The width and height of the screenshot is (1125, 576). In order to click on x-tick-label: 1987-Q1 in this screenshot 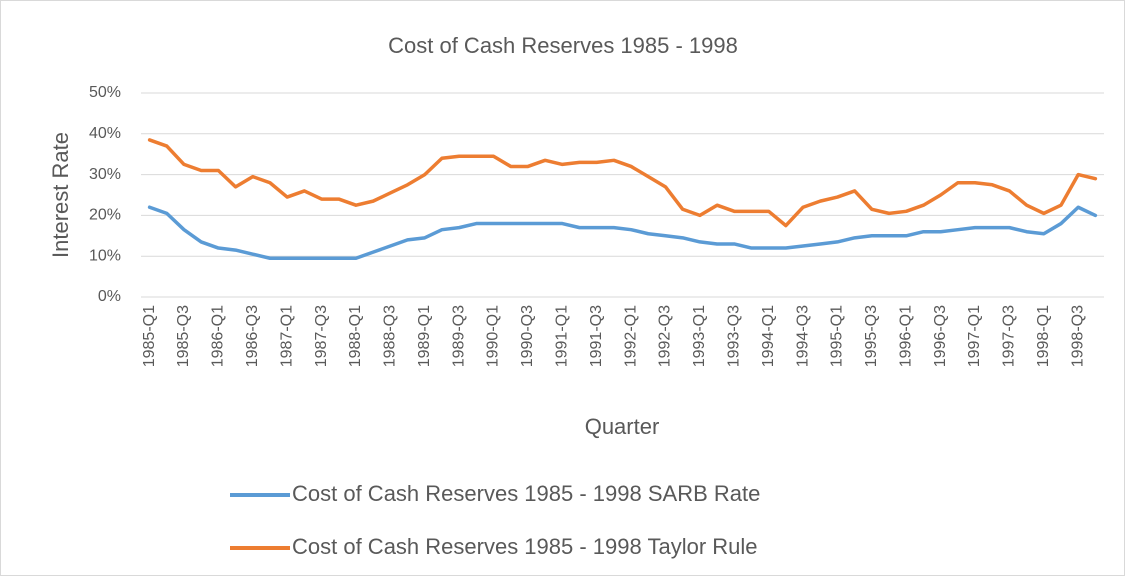, I will do `click(286, 336)`.